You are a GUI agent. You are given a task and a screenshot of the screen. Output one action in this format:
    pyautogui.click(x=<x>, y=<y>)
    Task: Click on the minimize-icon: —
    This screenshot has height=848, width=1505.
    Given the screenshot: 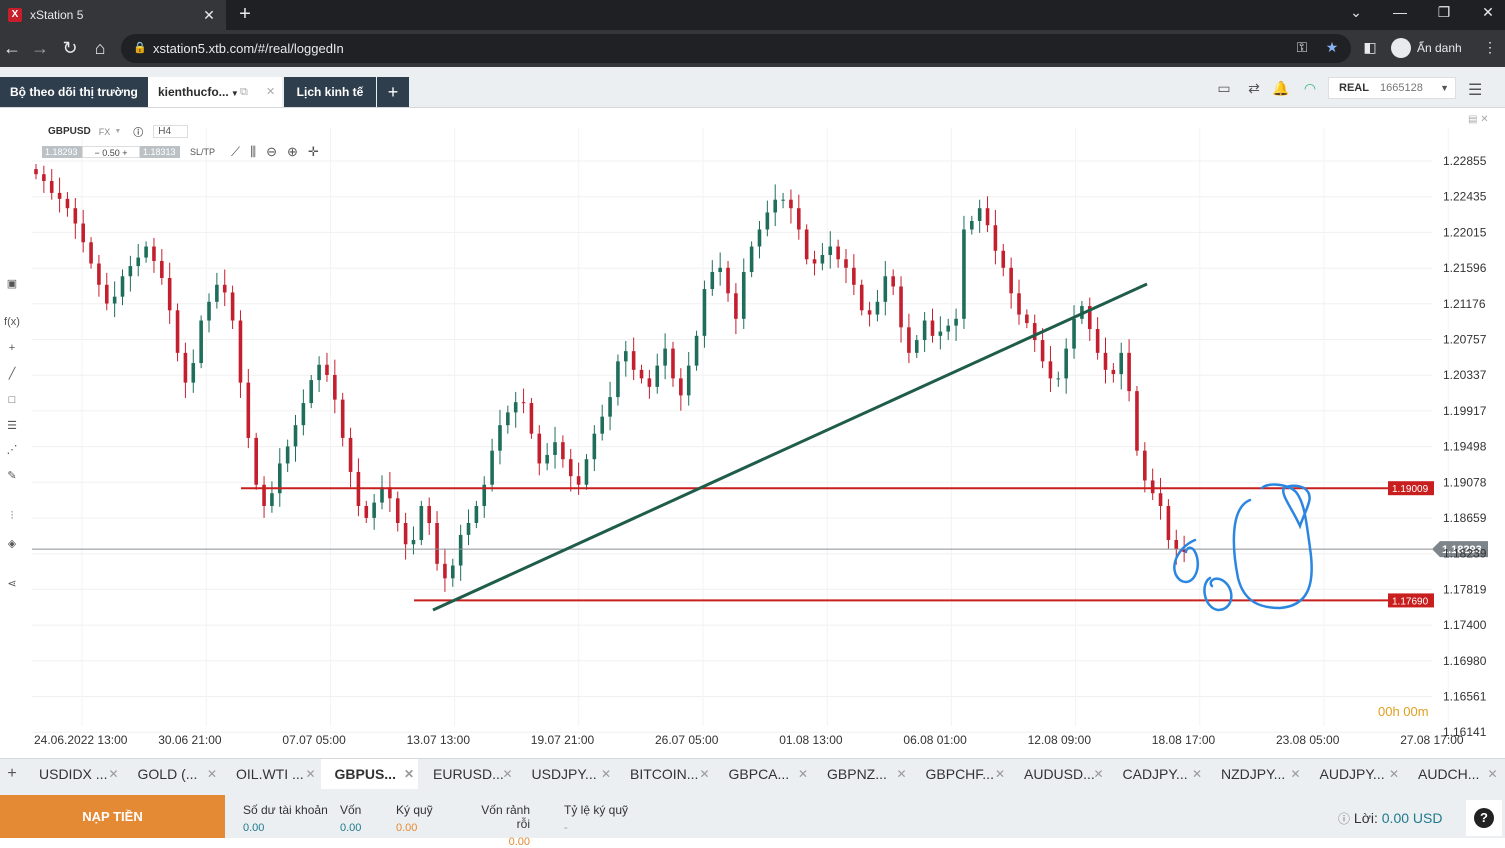 What is the action you would take?
    pyautogui.click(x=1400, y=12)
    